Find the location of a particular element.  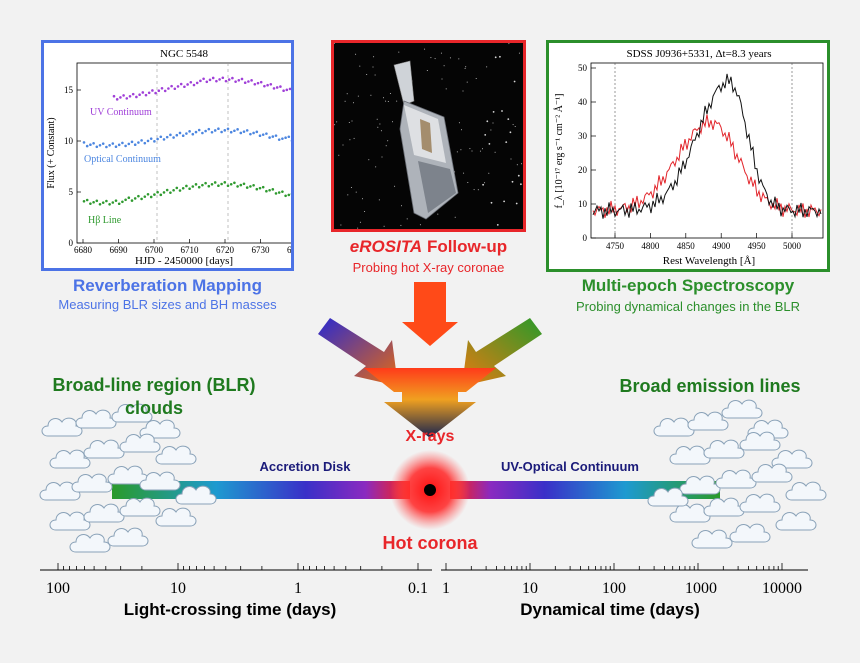

broad-emission-lines-label: Broad emission lines is located at coordinates (710, 386).